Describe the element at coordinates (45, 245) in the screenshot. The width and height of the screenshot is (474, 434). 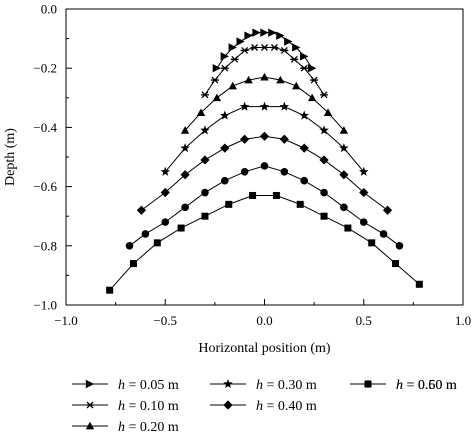
I see `y-tick-label: −0.8` at that location.